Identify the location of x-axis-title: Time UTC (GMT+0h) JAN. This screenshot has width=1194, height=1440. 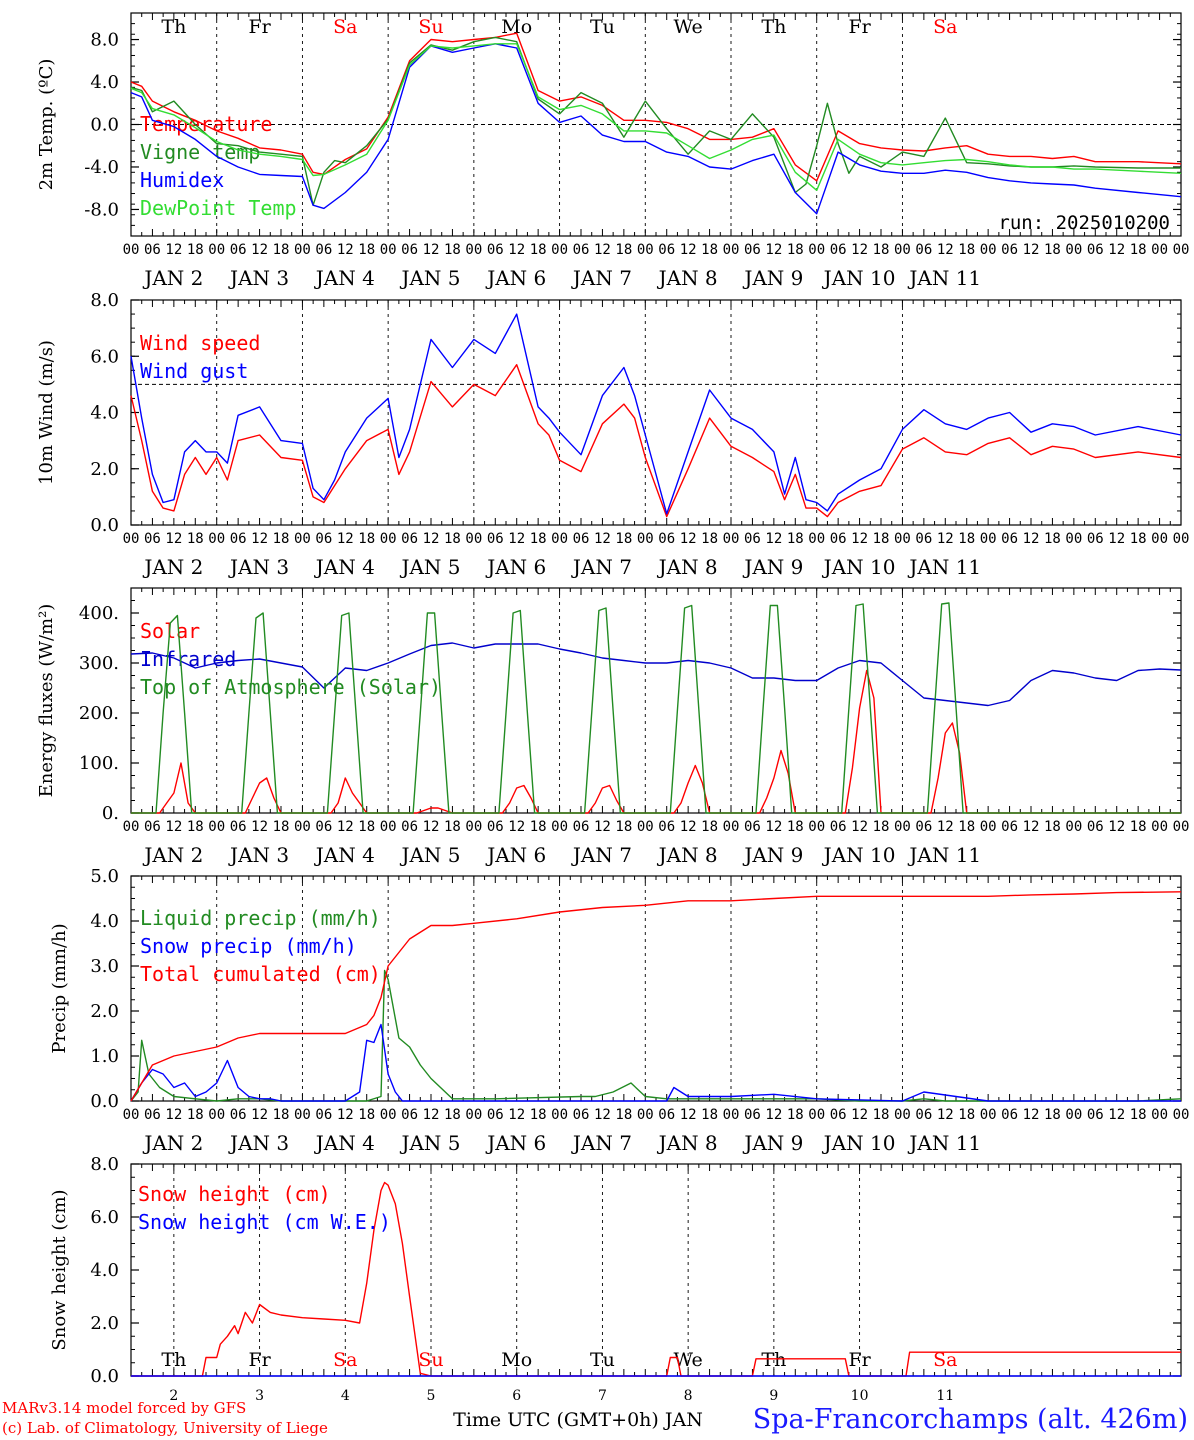
(578, 1420).